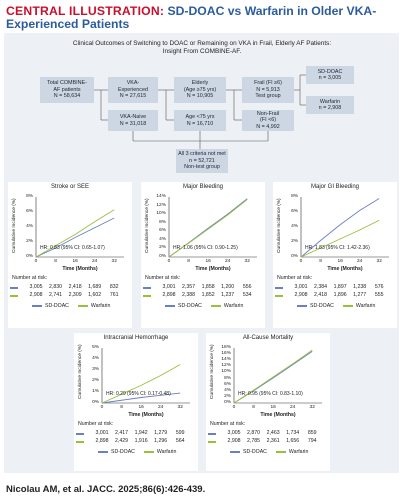  I want to click on nar-value-sd-doac: 1,942, so click(141, 433).